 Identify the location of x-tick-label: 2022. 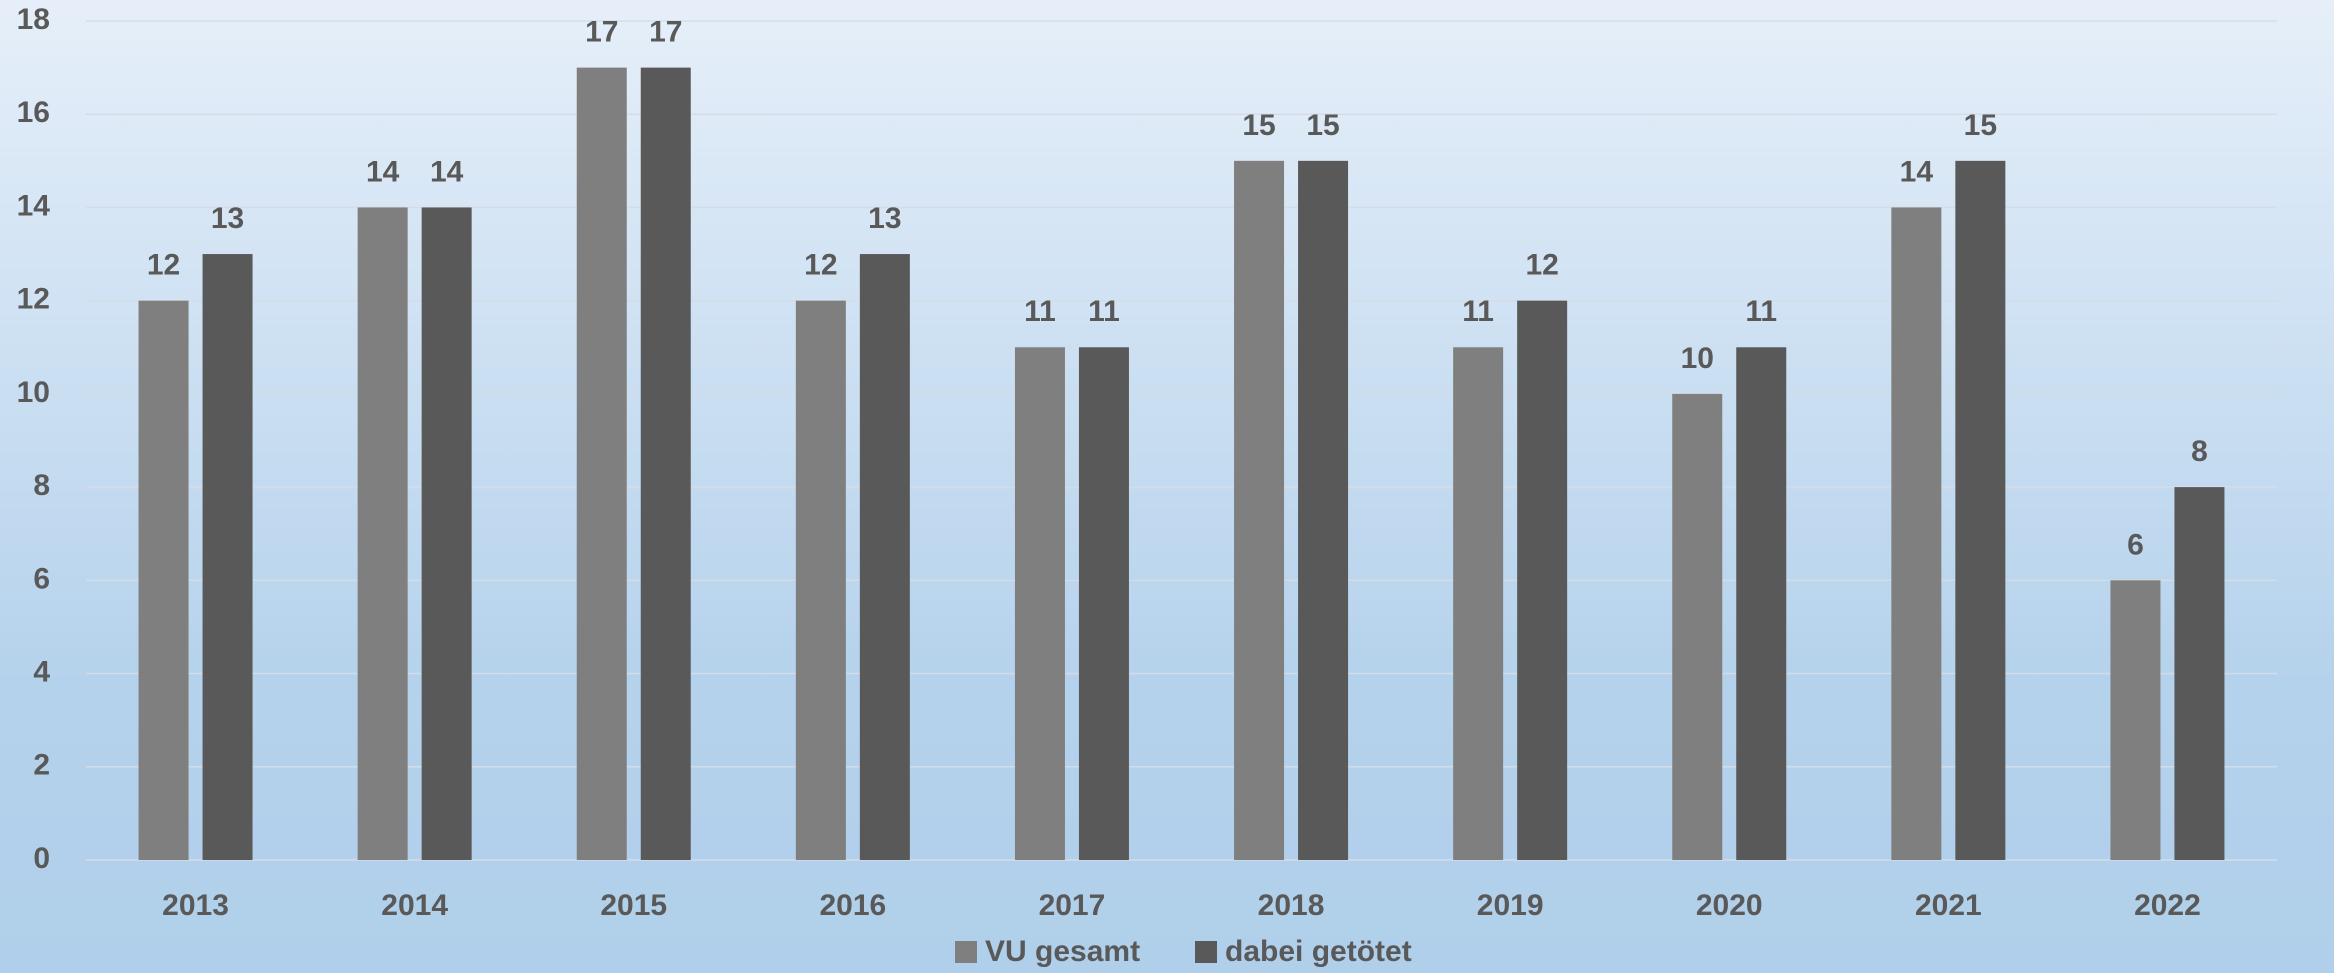
(2167, 905).